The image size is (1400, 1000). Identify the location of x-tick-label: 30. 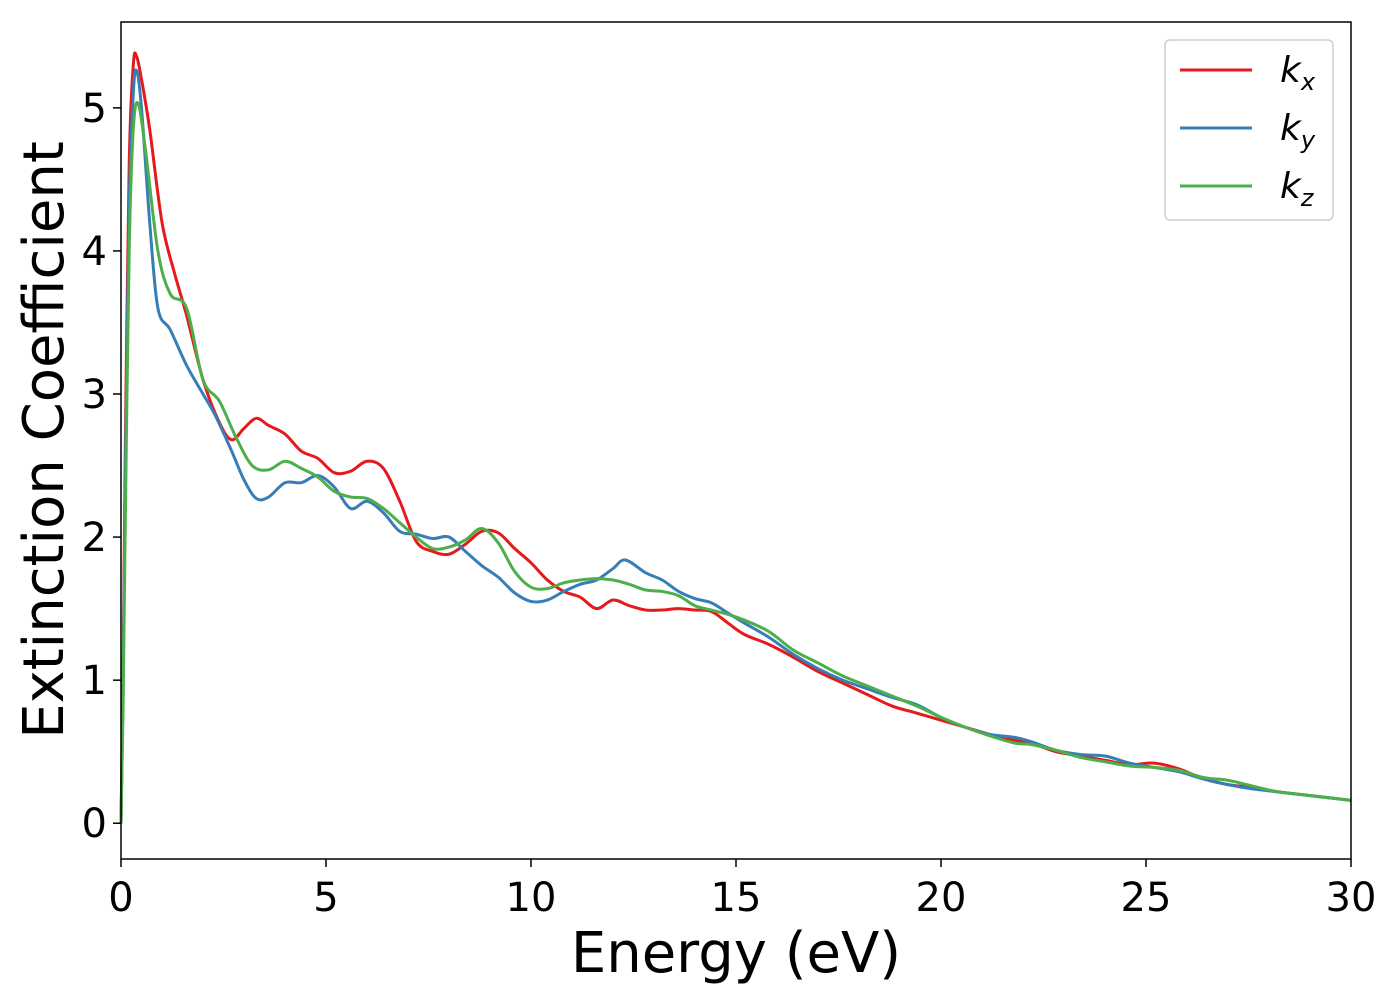
(1351, 898).